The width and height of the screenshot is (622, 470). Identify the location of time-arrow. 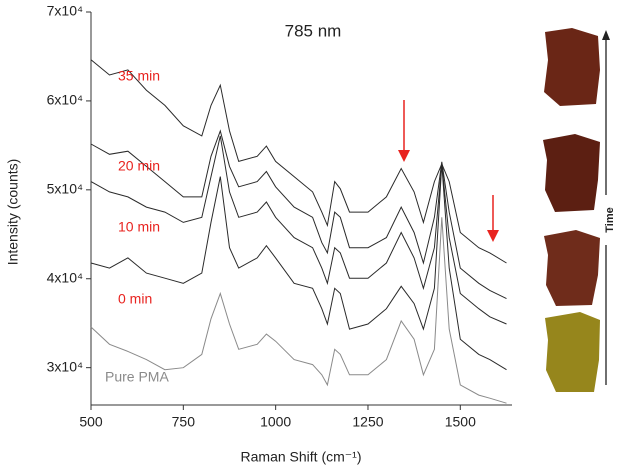
(606, 207).